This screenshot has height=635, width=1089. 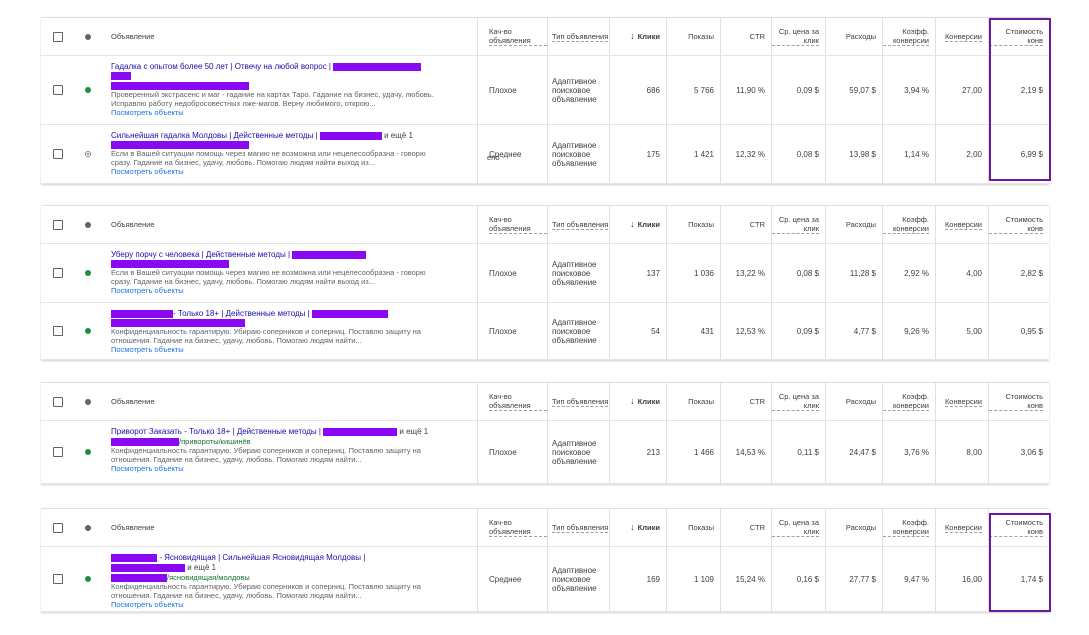 What do you see at coordinates (853, 579) in the screenshot?
I see `cost-value: 27,77 $` at bounding box center [853, 579].